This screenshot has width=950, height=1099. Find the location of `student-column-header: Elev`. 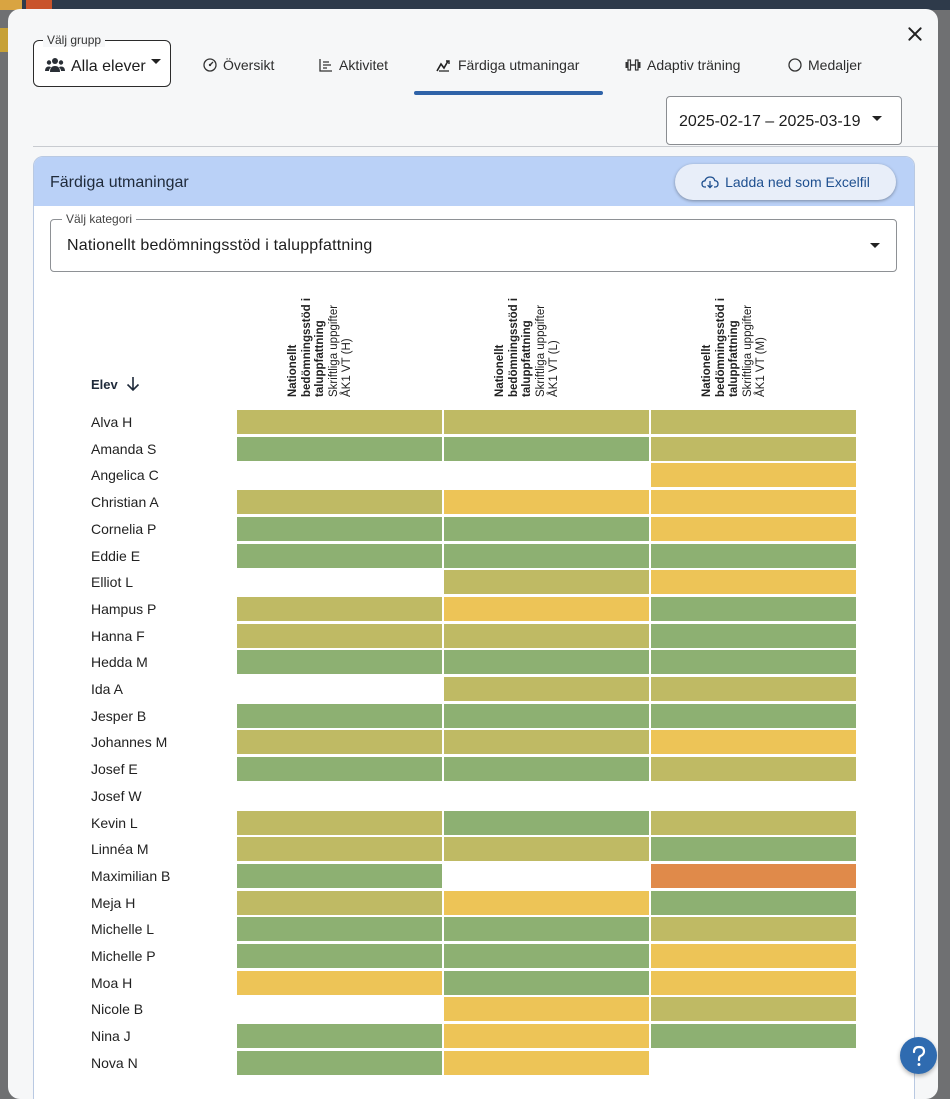

student-column-header: Elev is located at coordinates (115, 384).